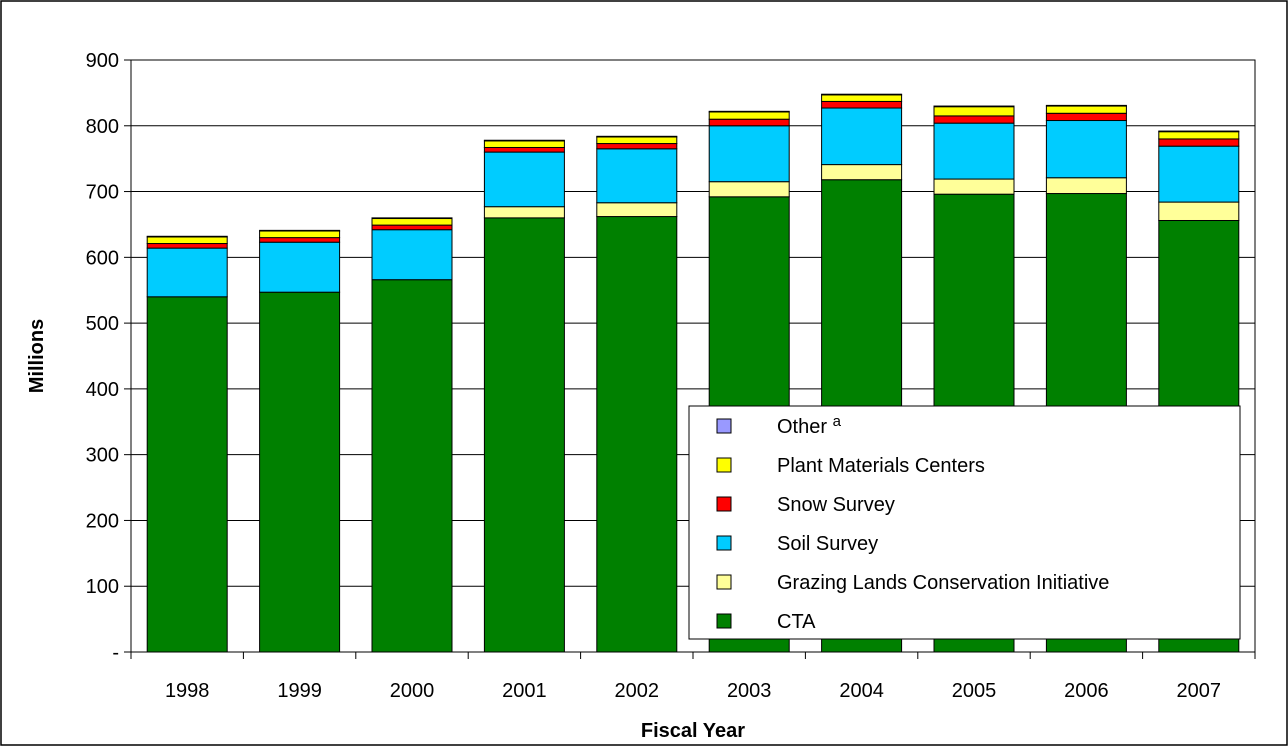 This screenshot has width=1288, height=751. What do you see at coordinates (102, 390) in the screenshot?
I see `y-tick-label: 400` at bounding box center [102, 390].